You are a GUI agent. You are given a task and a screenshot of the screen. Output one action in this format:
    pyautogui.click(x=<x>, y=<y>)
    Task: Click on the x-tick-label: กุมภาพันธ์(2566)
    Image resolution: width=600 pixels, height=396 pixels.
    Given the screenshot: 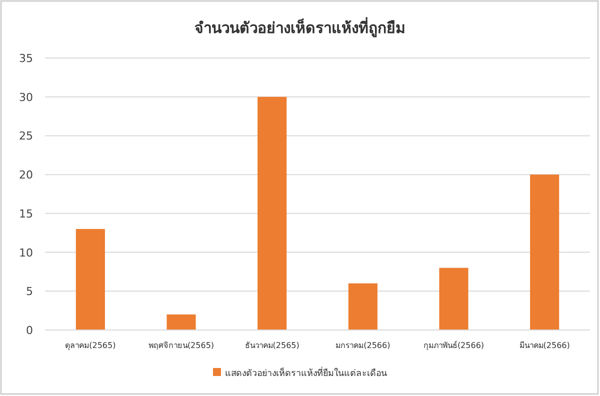 What is the action you would take?
    pyautogui.click(x=453, y=345)
    